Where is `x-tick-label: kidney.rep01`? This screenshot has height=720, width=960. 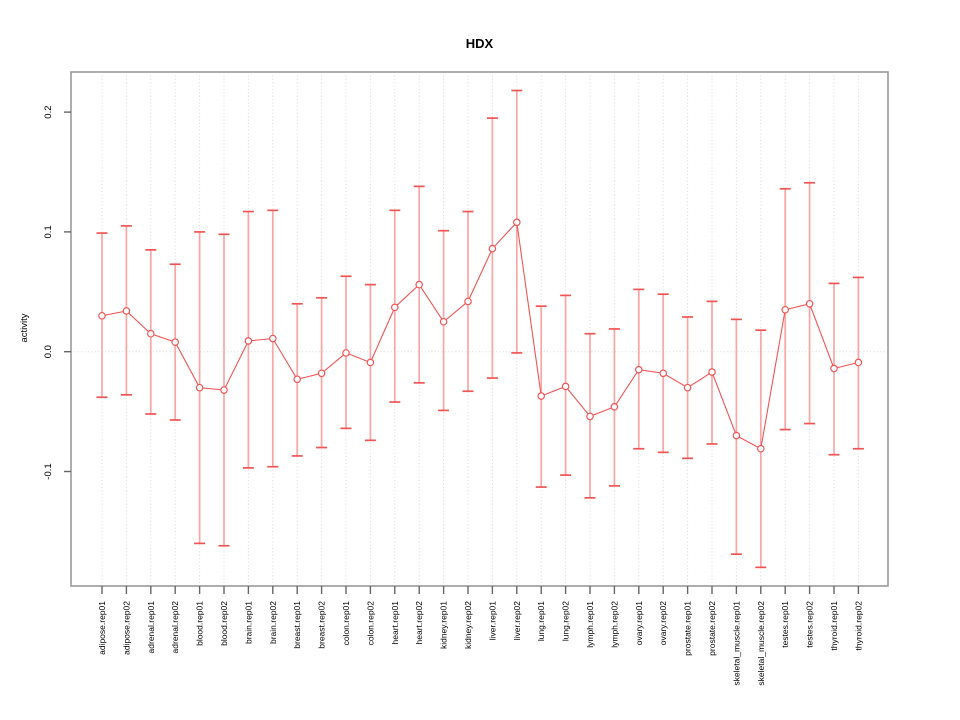 x-tick-label: kidney.rep01 is located at coordinates (444, 625).